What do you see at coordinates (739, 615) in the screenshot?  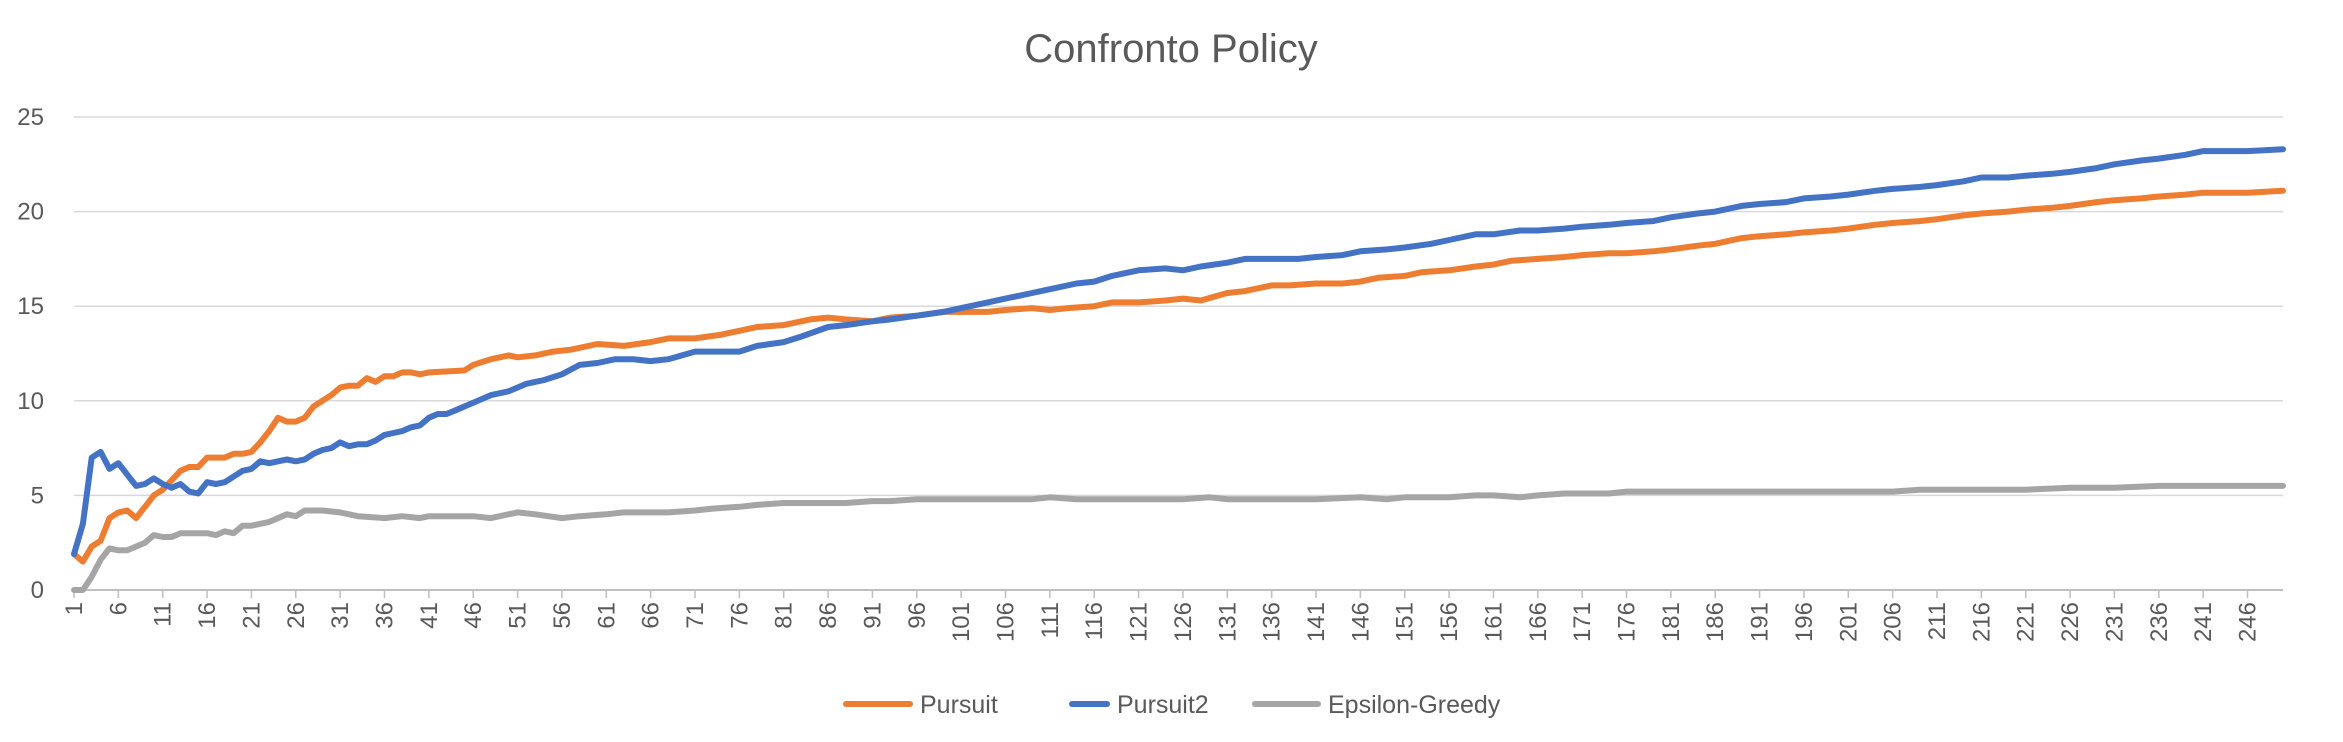 I see `x-tick-label: 76` at bounding box center [739, 615].